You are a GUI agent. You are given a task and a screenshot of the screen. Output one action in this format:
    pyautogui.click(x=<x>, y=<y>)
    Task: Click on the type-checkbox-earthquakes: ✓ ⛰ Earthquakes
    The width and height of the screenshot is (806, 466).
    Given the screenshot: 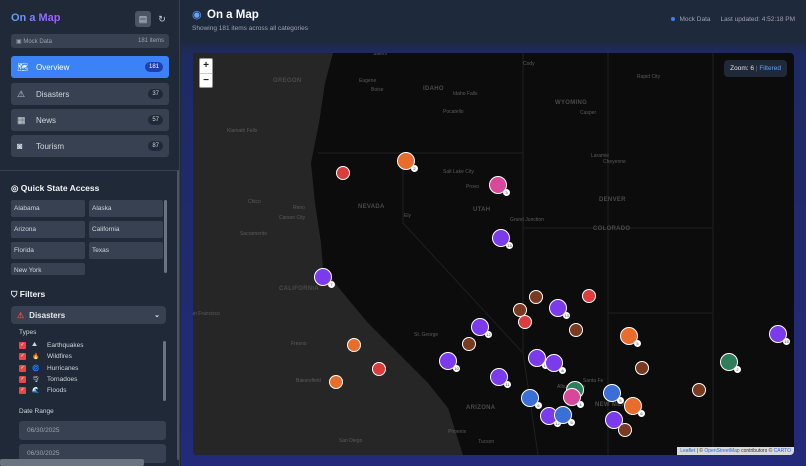 What is the action you would take?
    pyautogui.click(x=51, y=345)
    